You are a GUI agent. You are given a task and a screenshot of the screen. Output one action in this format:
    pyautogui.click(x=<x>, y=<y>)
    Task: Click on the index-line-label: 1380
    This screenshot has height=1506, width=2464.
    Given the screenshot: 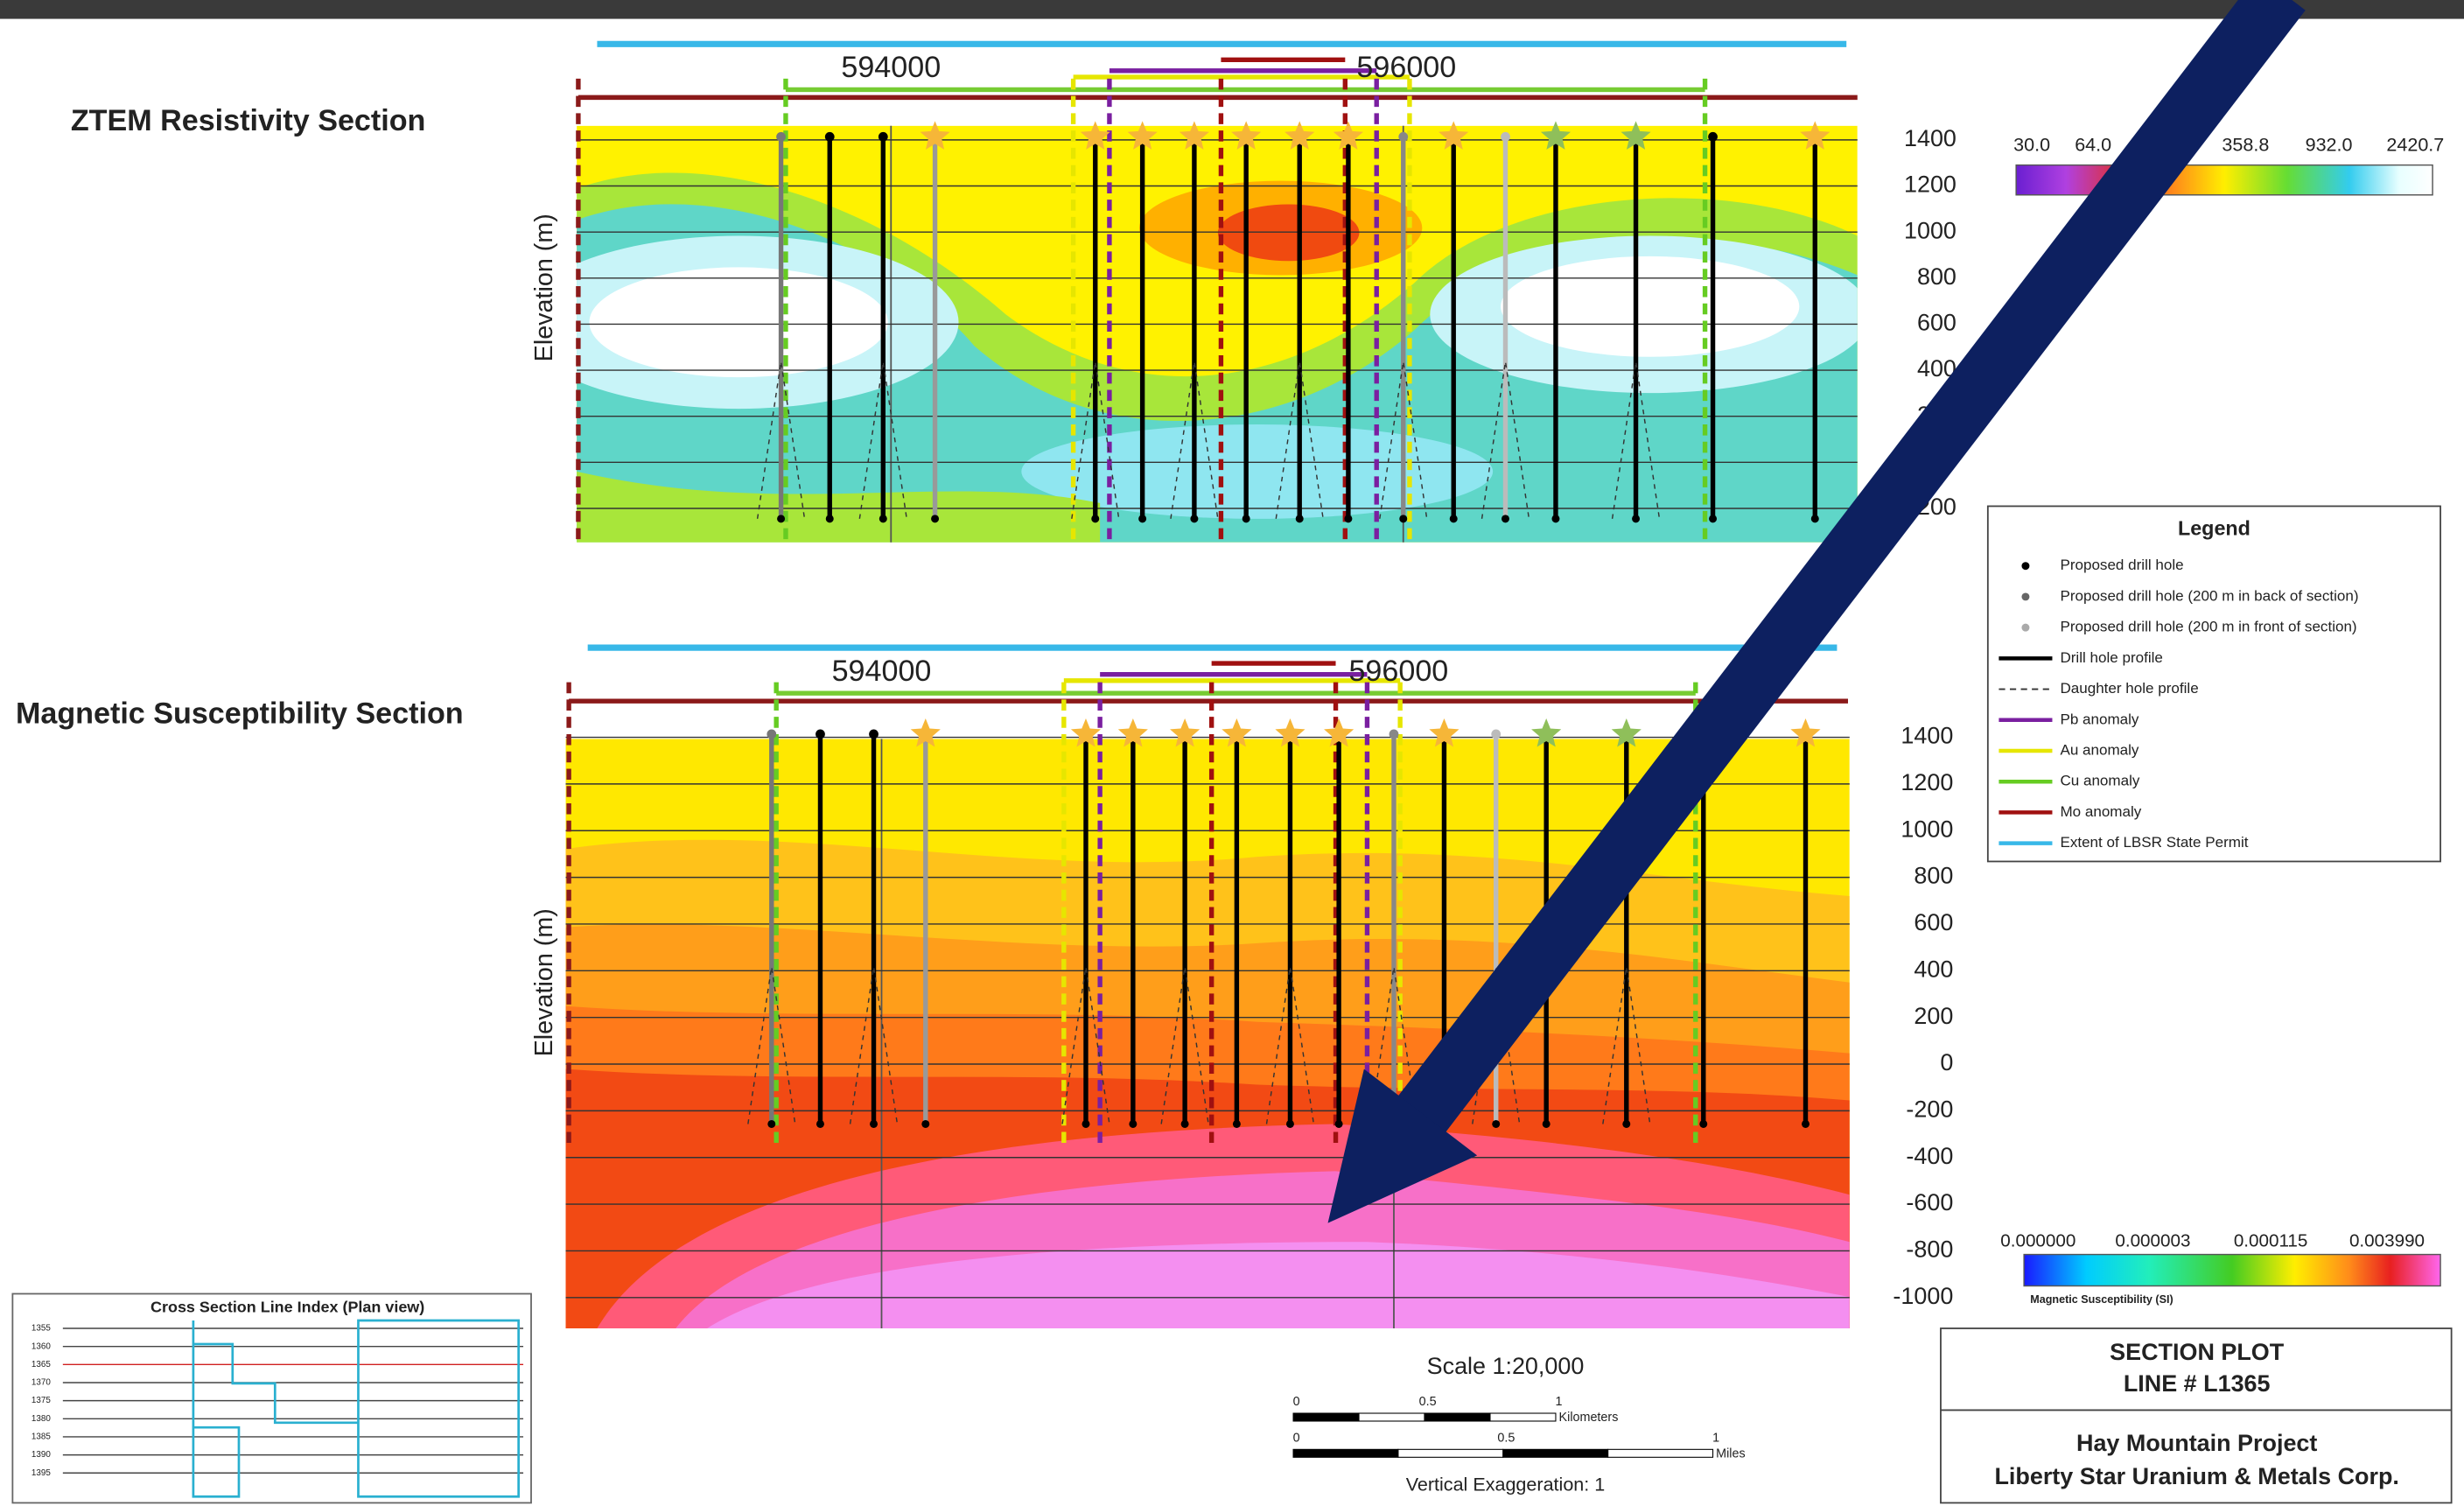 What is the action you would take?
    pyautogui.click(x=41, y=1419)
    